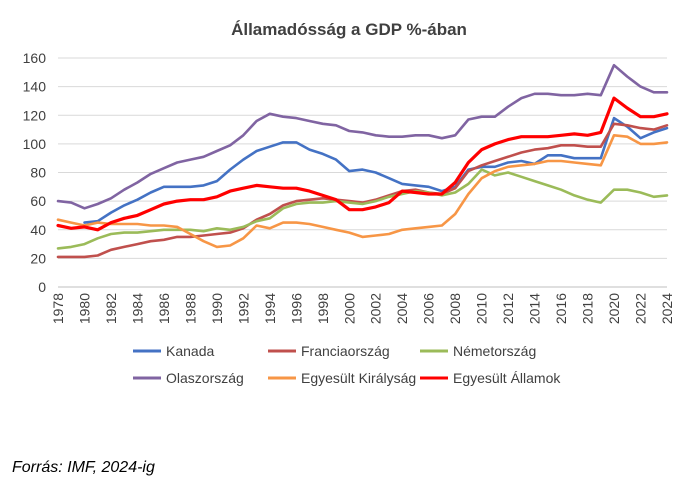 The height and width of the screenshot is (489, 698). I want to click on x-tick-label: 2020, so click(614, 308).